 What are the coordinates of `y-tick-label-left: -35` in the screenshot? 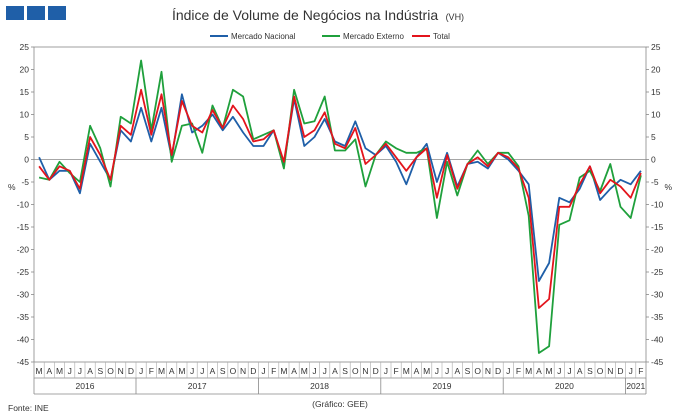 It's located at (23, 317).